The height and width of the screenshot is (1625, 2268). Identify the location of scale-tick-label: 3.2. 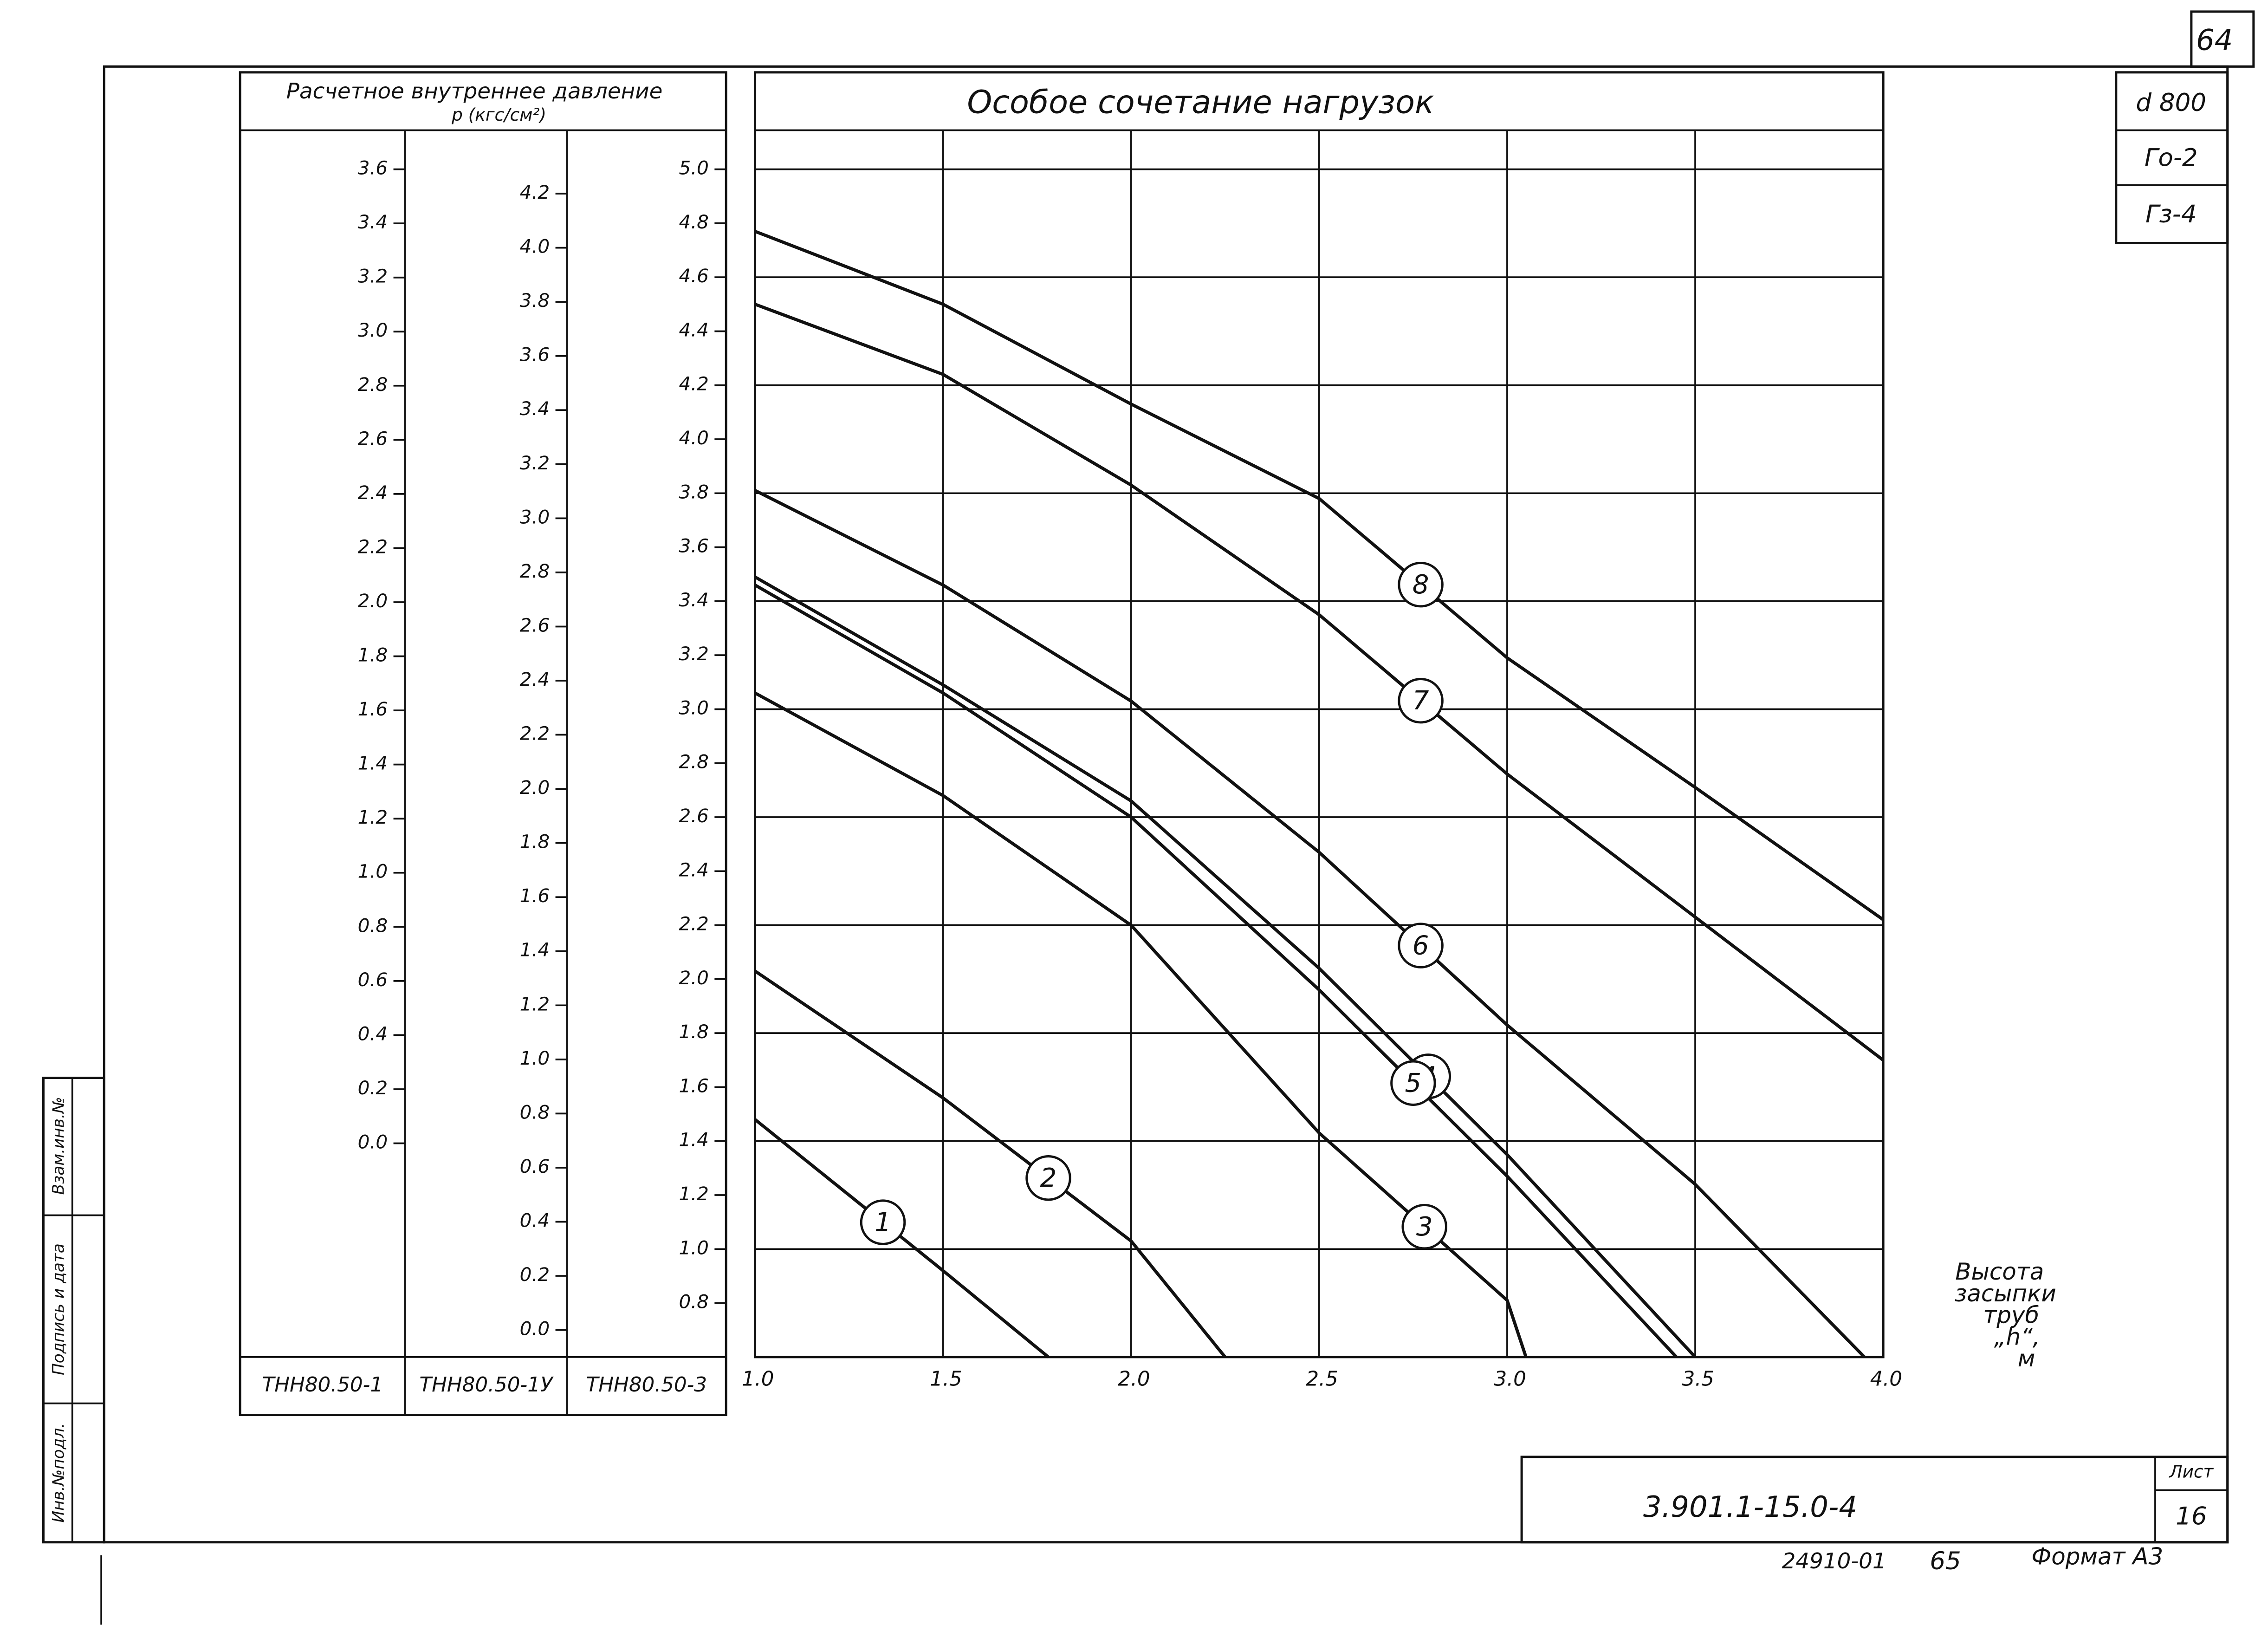
(535, 463).